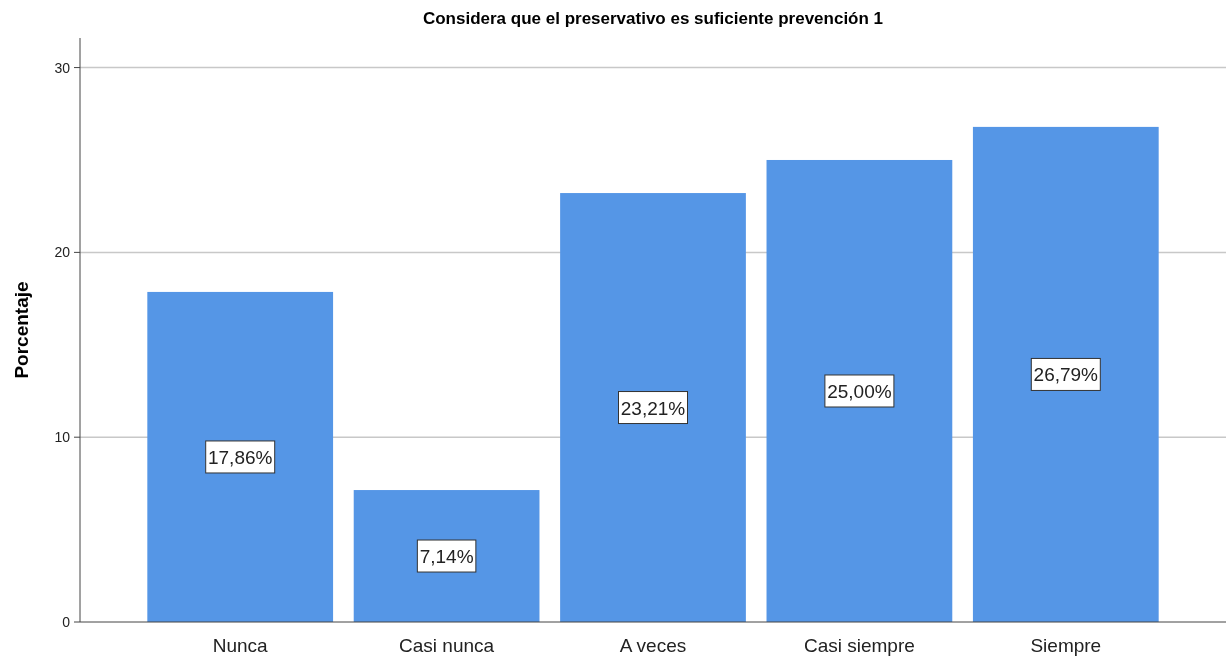 This screenshot has height=661, width=1226. I want to click on y-tick-label: 20, so click(62, 252).